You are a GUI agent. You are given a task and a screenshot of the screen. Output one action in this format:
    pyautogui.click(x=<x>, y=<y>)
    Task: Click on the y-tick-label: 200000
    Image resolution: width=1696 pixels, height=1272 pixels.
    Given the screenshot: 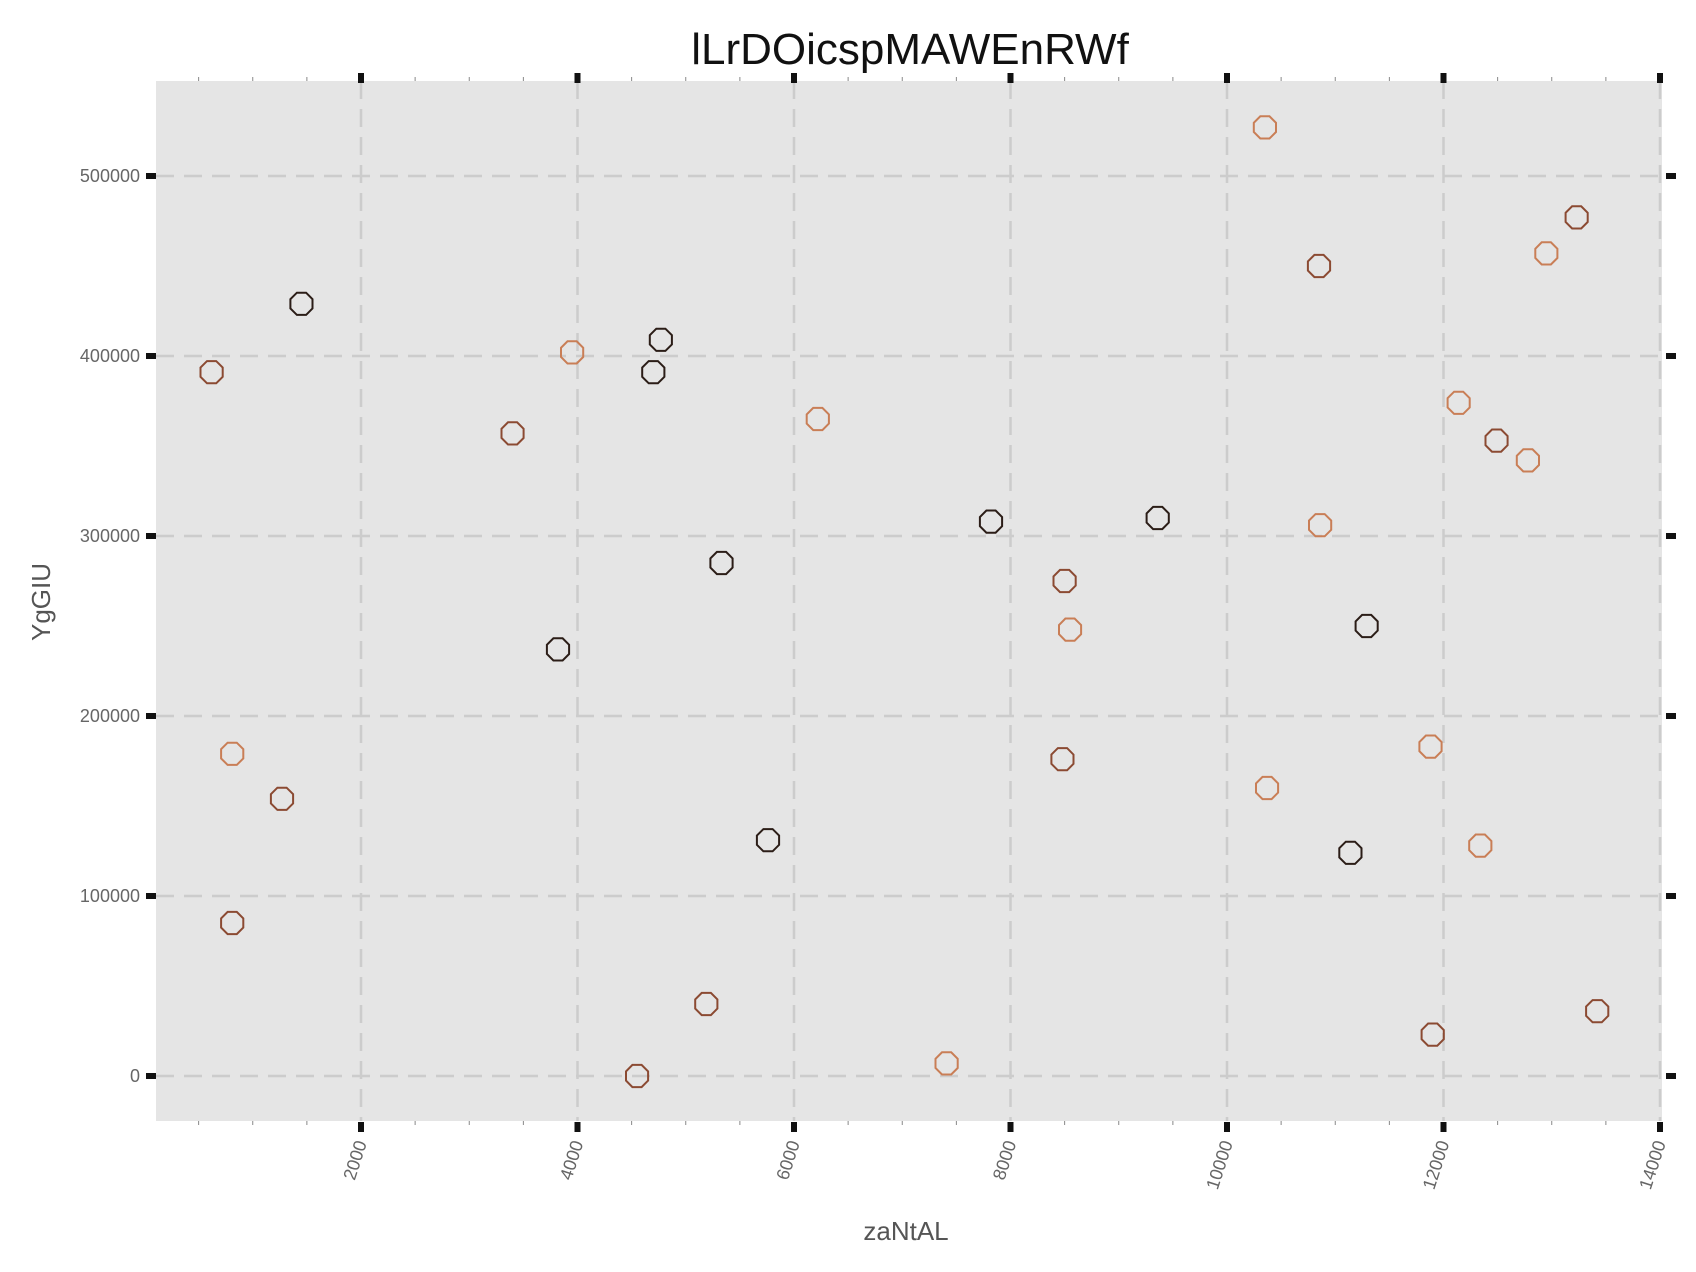 What is the action you would take?
    pyautogui.click(x=110, y=716)
    